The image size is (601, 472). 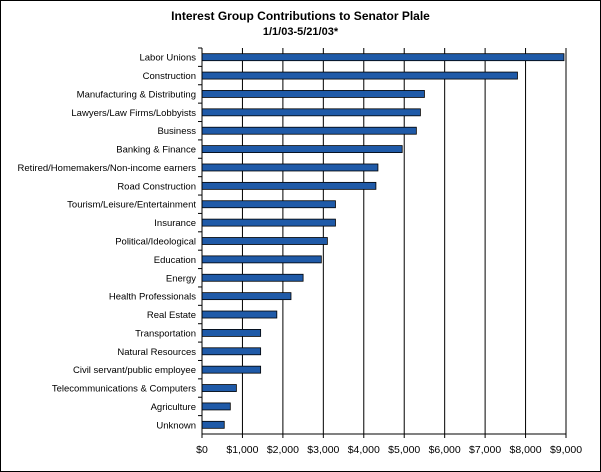 What do you see at coordinates (181, 278) in the screenshot?
I see `category-label: Energy` at bounding box center [181, 278].